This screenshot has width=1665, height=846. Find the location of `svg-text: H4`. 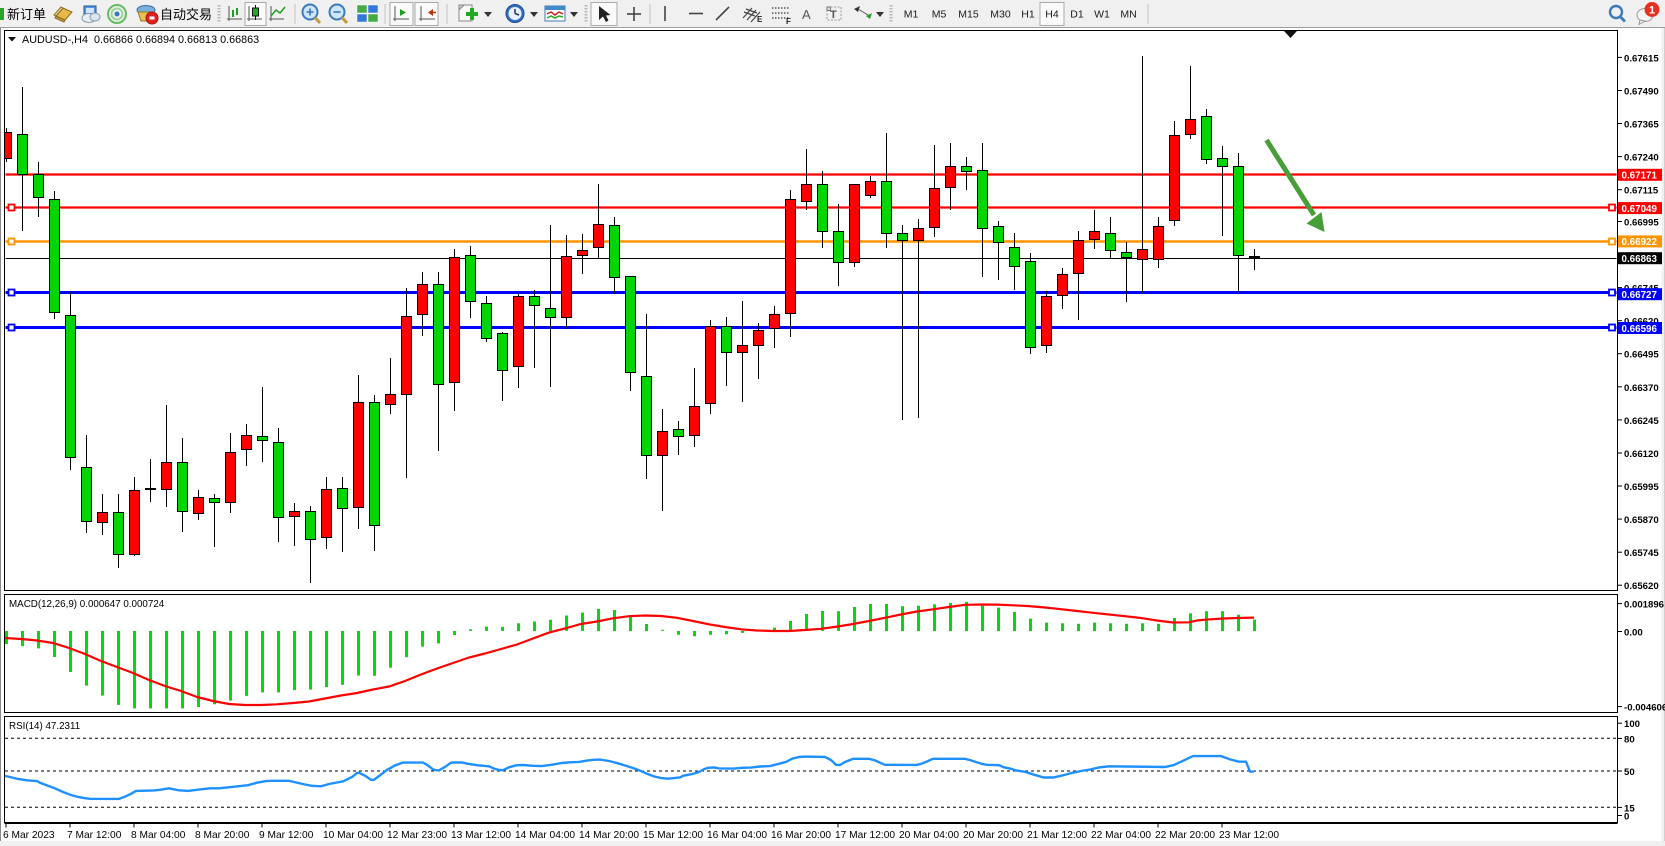

svg-text: H4 is located at coordinates (1052, 15).